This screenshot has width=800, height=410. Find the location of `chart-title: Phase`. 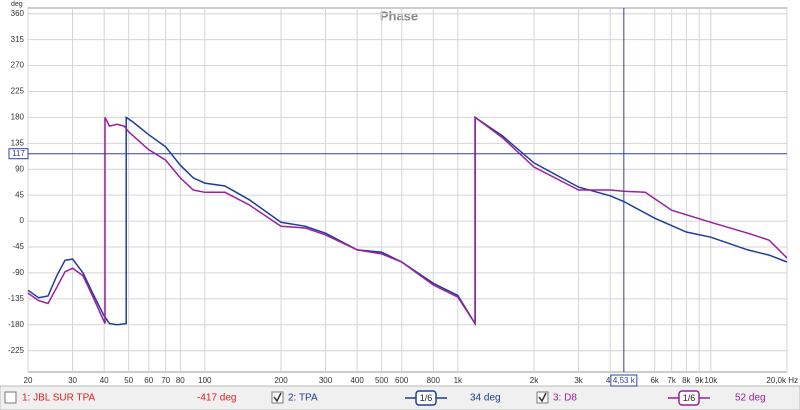

chart-title: Phase is located at coordinates (399, 15).